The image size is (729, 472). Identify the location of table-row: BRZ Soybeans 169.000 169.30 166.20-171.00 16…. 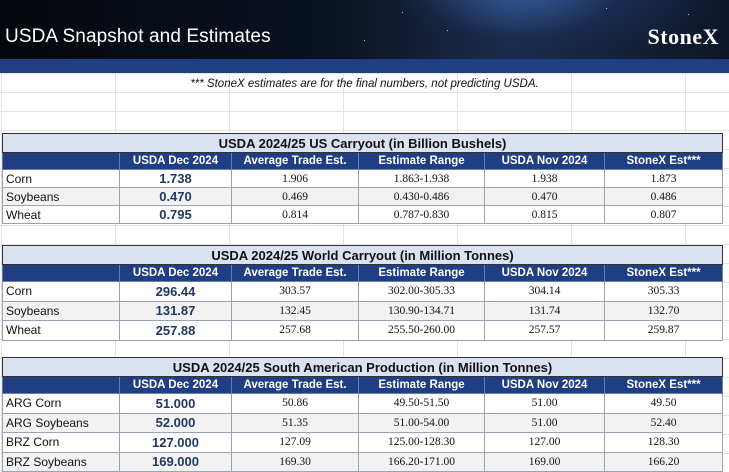
(363, 461).